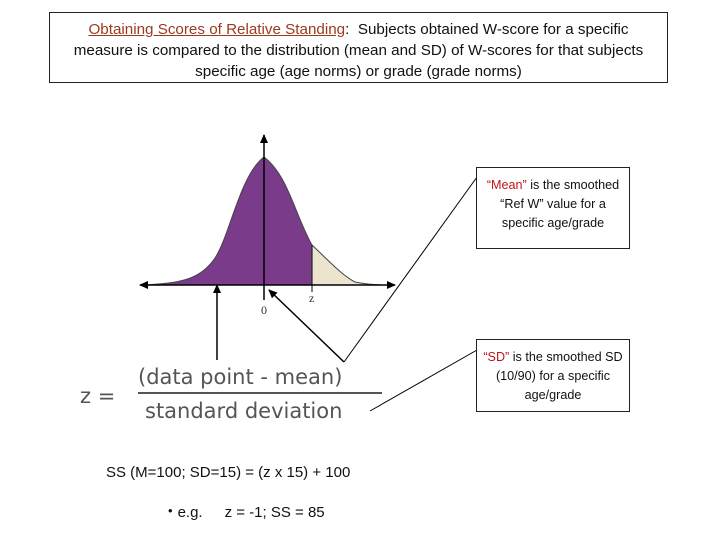 The height and width of the screenshot is (546, 728). Describe the element at coordinates (423, 380) in the screenshot. I see `sd-callout-line` at that location.